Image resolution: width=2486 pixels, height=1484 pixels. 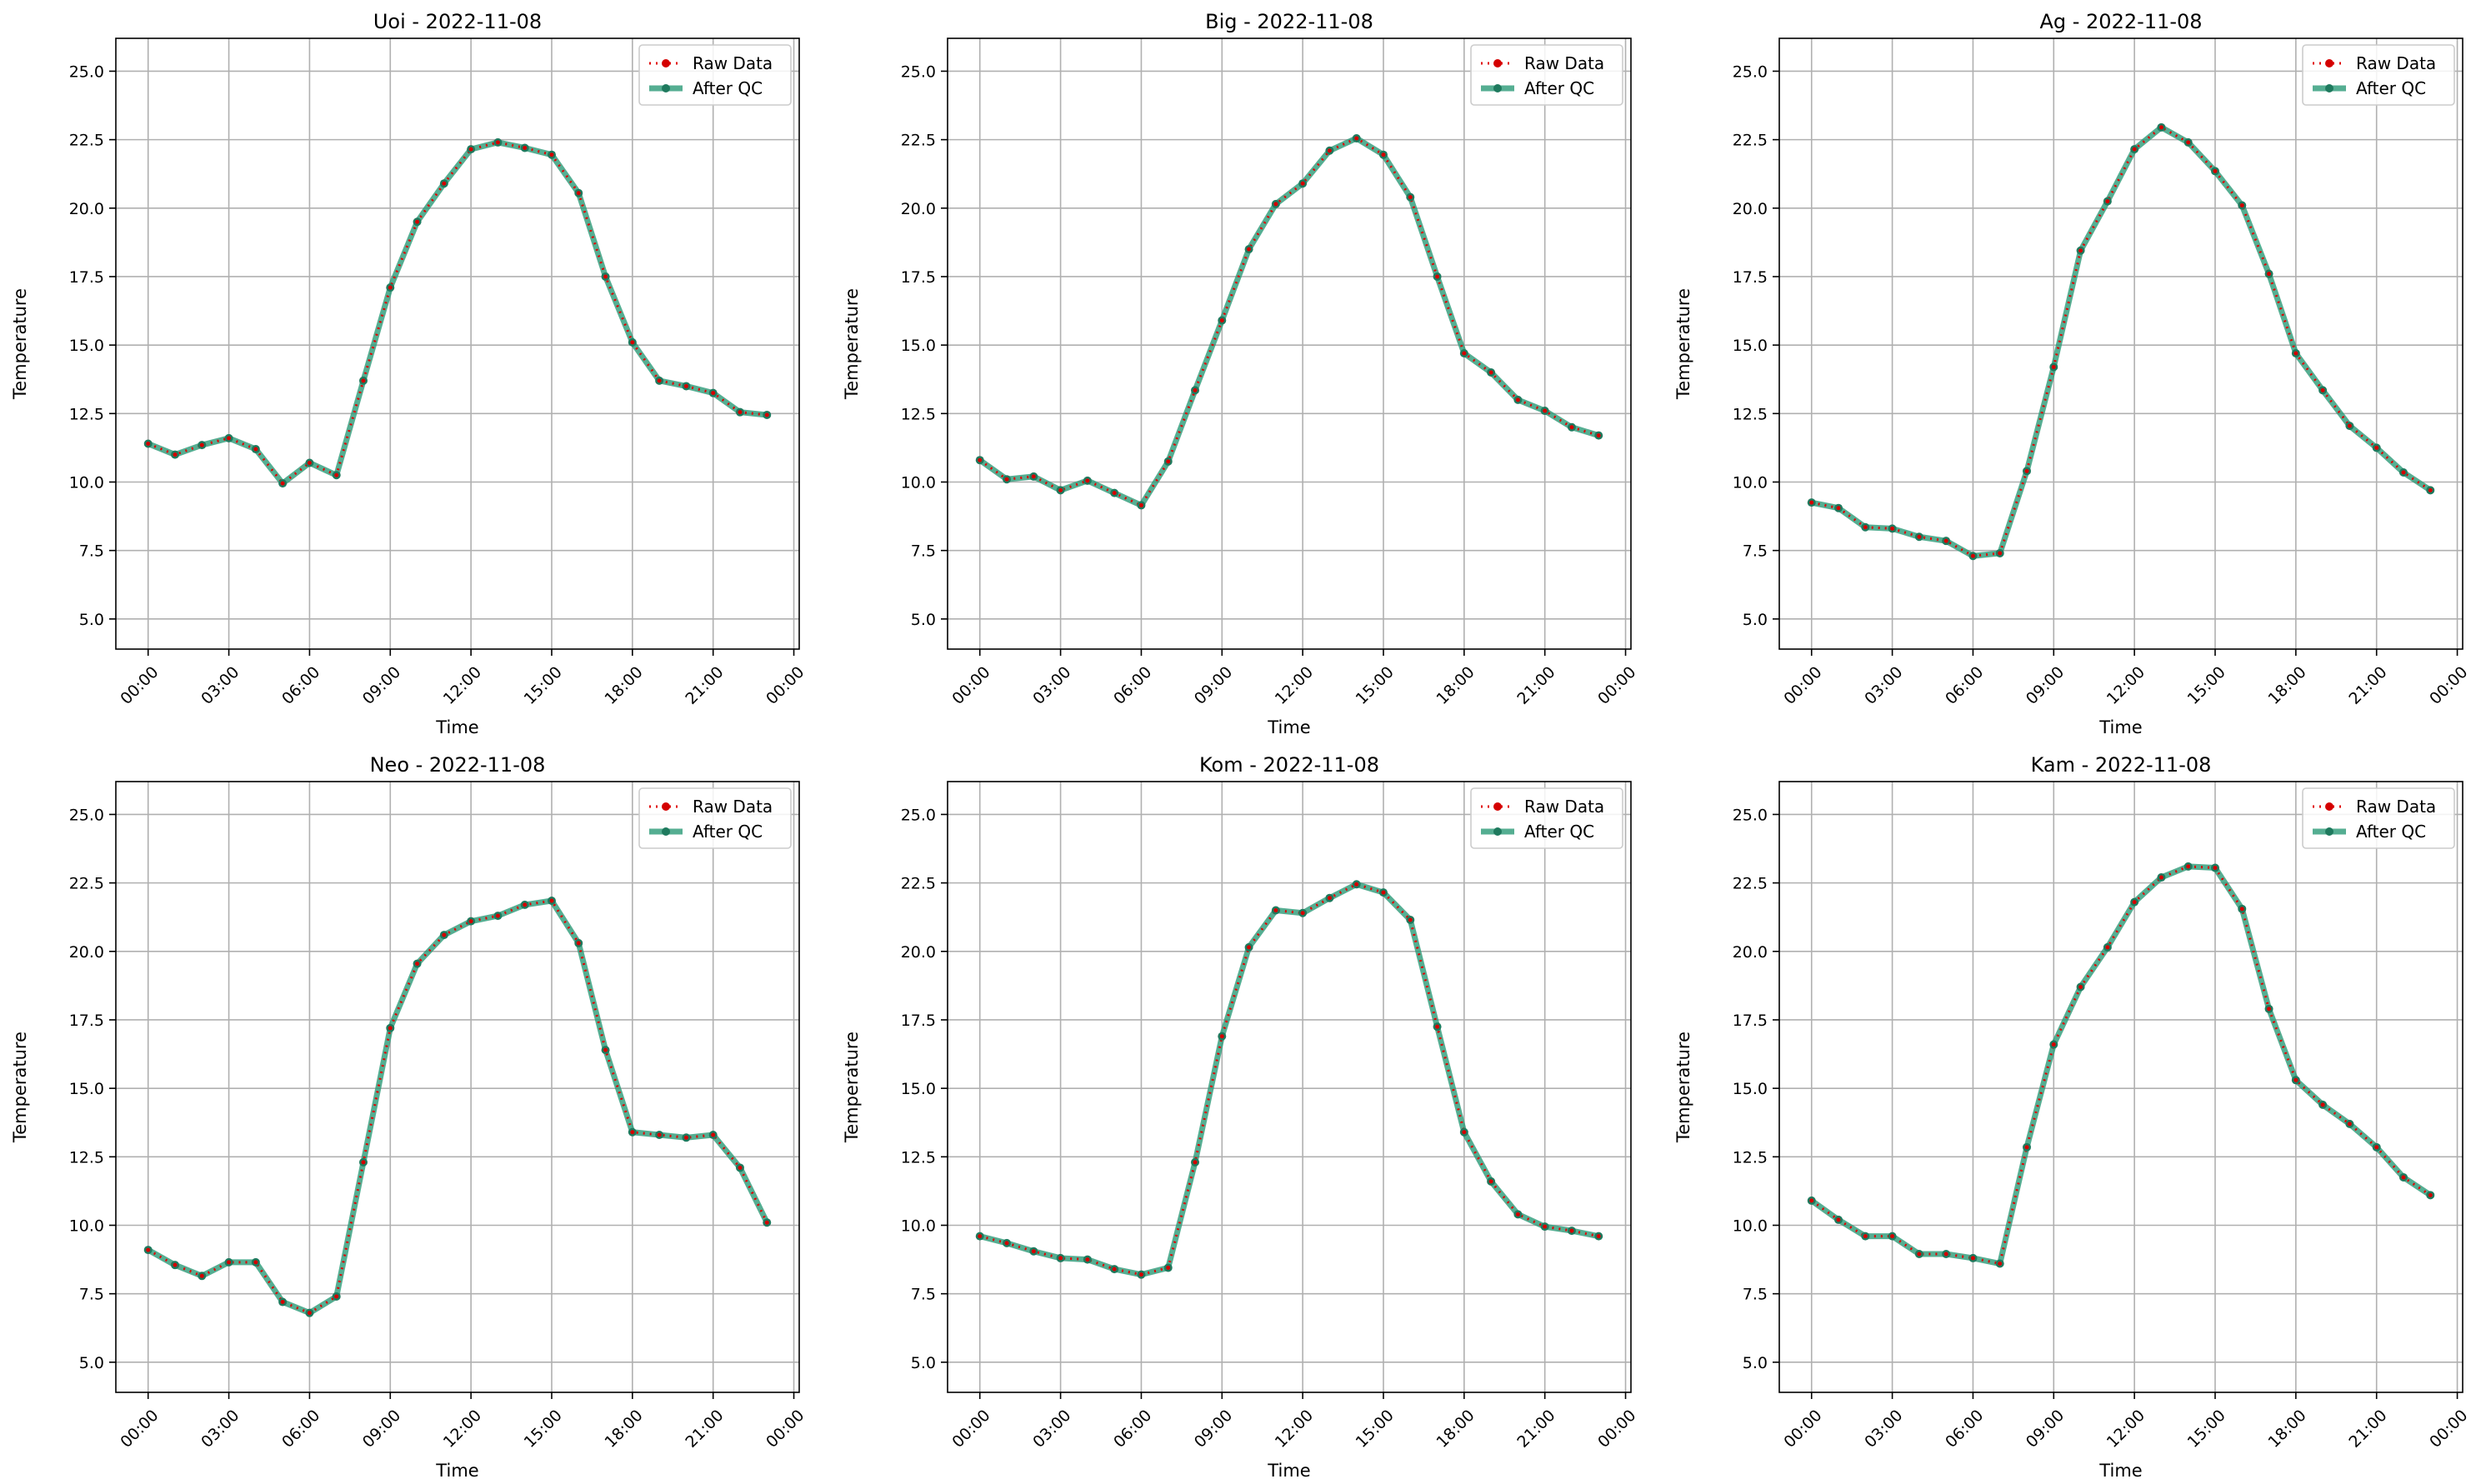 I want to click on y-tick-label: 7.5, so click(x=1755, y=551).